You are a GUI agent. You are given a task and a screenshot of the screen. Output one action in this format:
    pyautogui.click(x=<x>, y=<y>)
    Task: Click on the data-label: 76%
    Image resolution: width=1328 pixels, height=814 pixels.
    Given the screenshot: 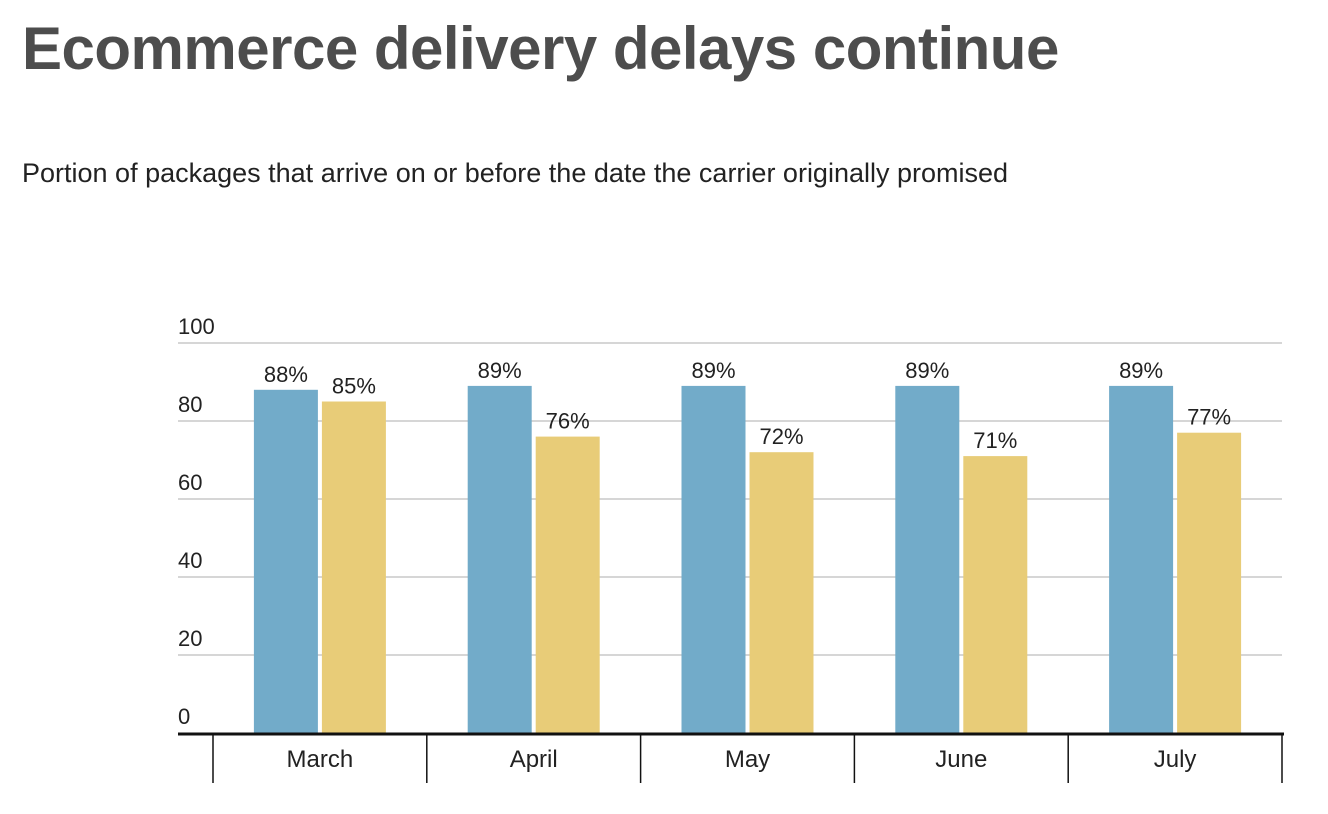 What is the action you would take?
    pyautogui.click(x=568, y=421)
    